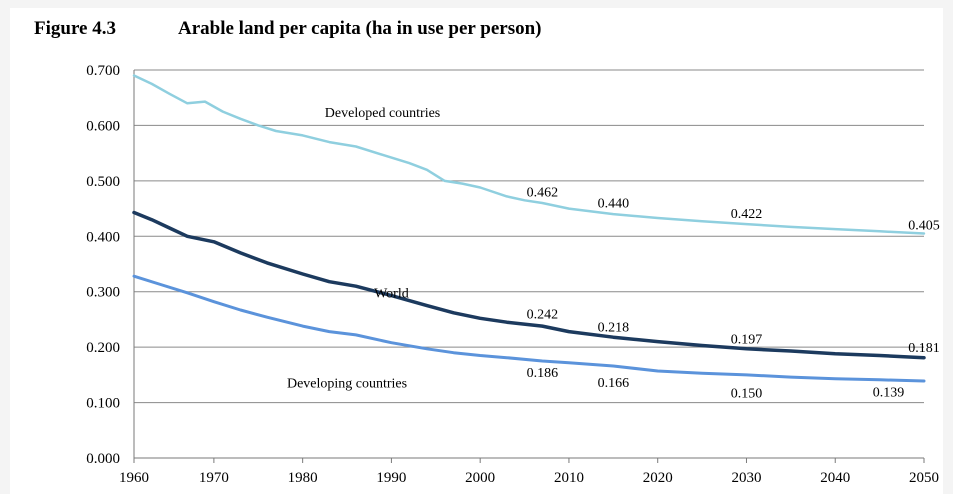 The width and height of the screenshot is (953, 494). I want to click on y-tick-label: 0.300, so click(103, 293).